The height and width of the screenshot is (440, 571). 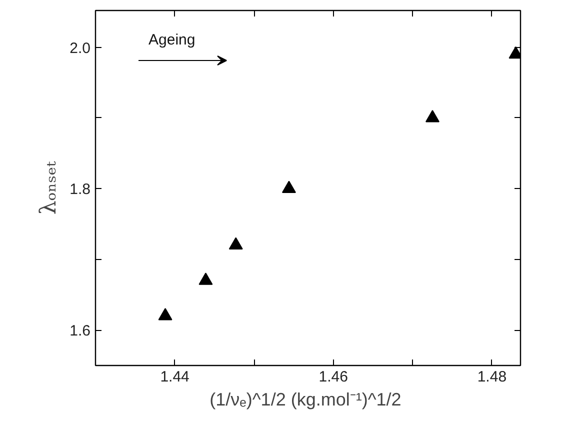 I want to click on y-tick-label: 2.0, so click(x=80, y=48).